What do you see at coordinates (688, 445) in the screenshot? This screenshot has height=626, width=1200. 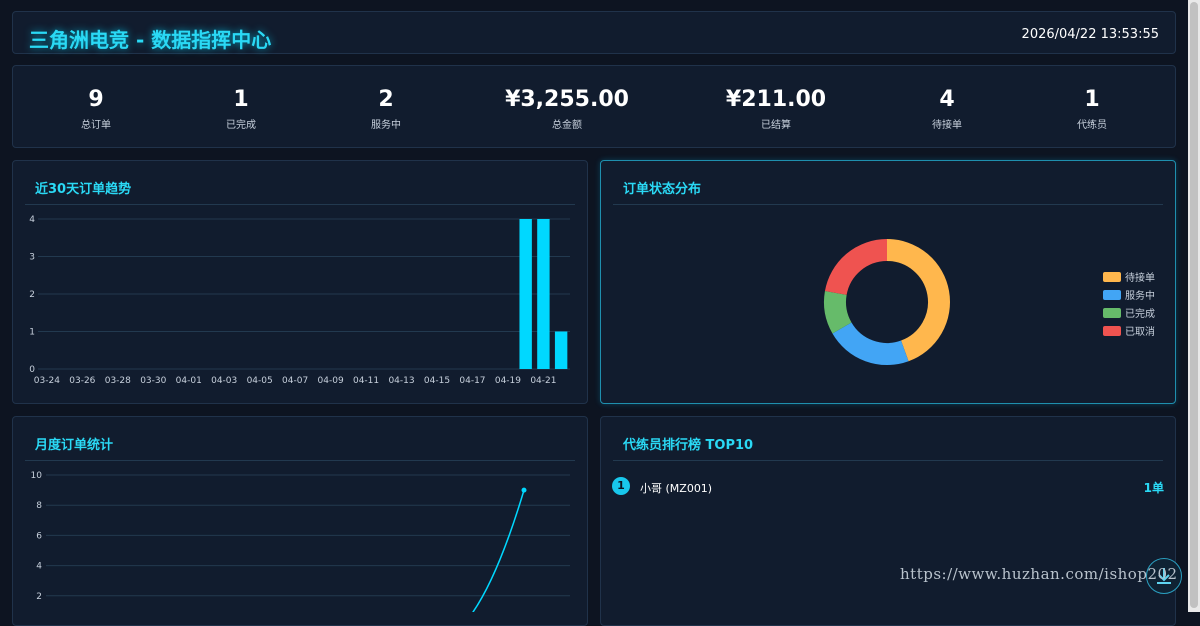 I see `panel-title: 代练员排行榜 TOP10` at bounding box center [688, 445].